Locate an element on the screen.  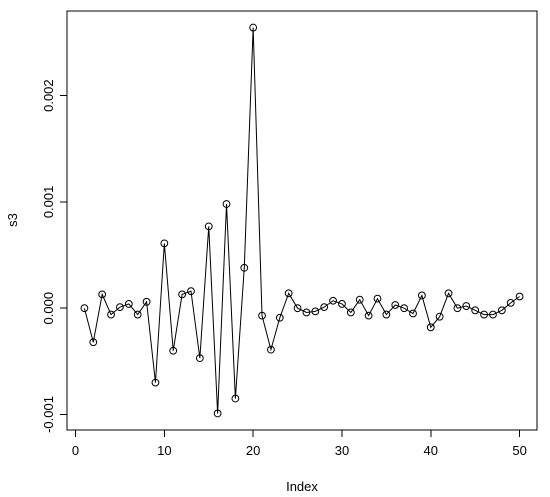
y-tick-label: -0.001 is located at coordinates (48, 414).